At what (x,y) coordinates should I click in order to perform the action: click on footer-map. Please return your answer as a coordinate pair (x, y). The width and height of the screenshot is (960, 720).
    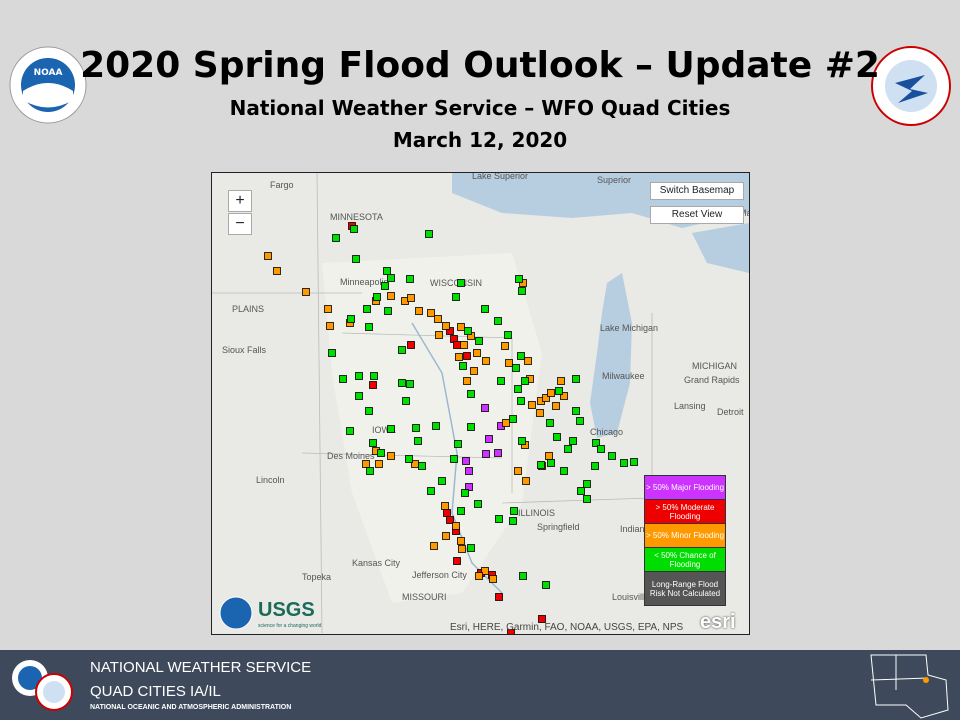
    Looking at the image, I should click on (909, 686).